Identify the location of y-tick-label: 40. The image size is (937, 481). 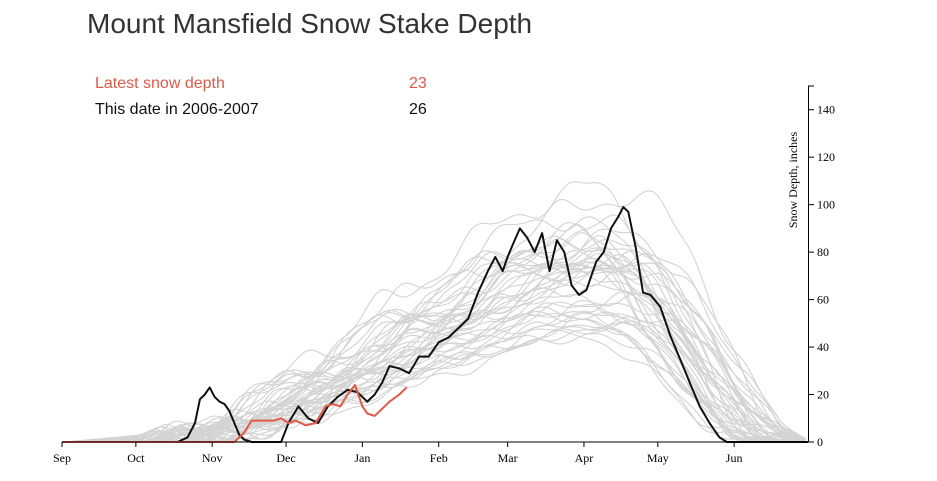
(823, 347).